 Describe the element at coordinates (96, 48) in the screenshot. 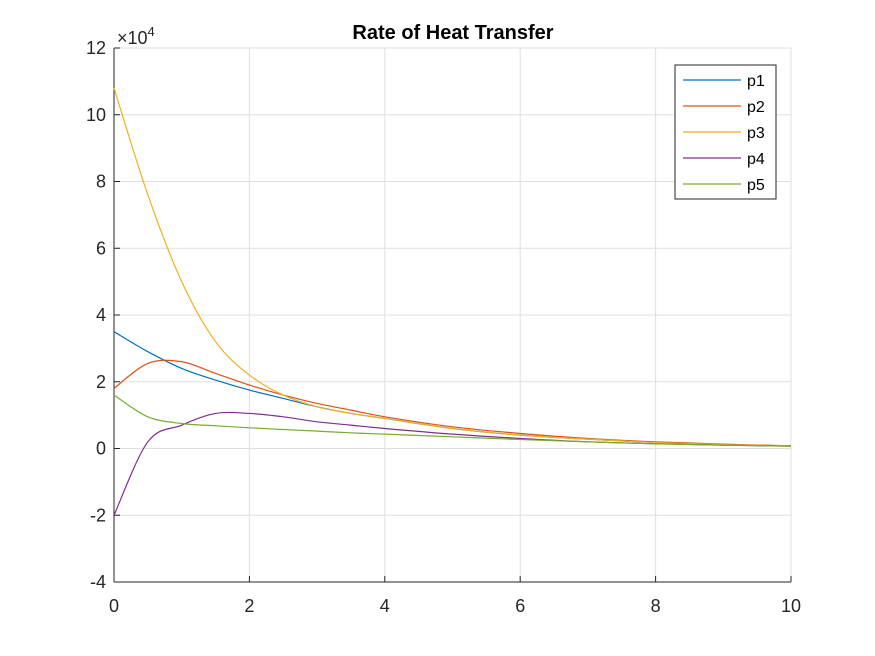

I see `y-tick-label: 12` at that location.